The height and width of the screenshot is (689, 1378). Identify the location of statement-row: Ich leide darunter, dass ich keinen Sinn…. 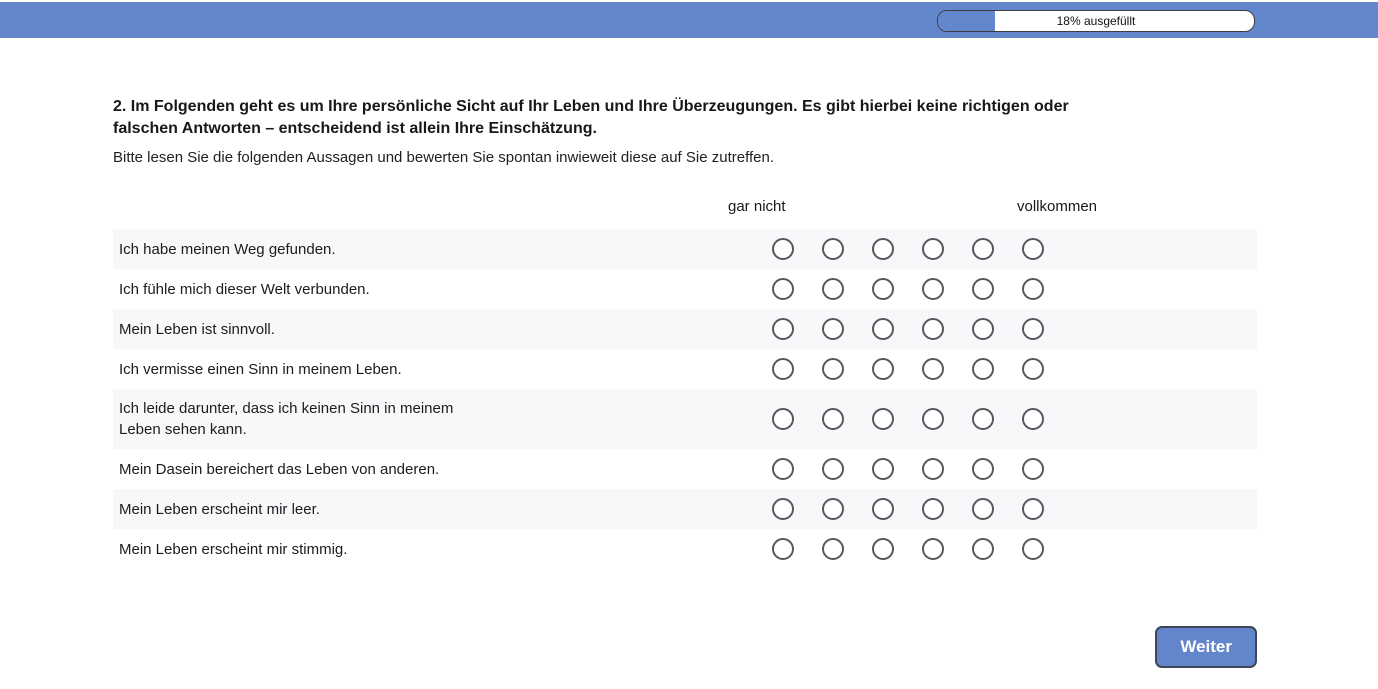
(685, 419).